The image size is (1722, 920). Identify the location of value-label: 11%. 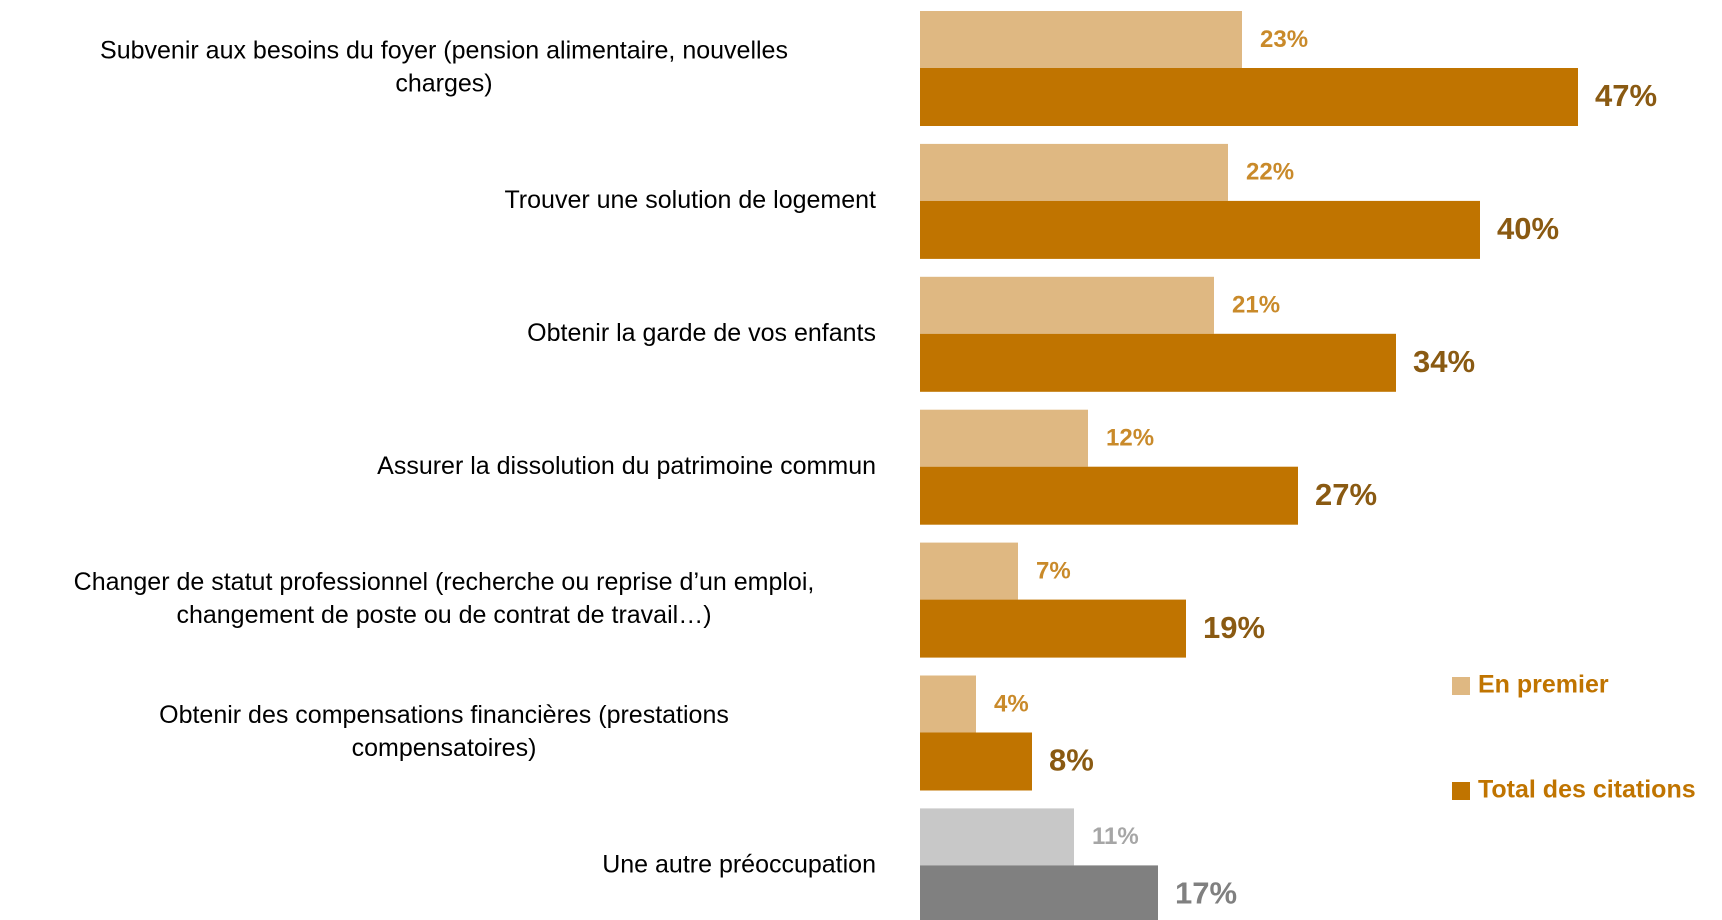
(1115, 836).